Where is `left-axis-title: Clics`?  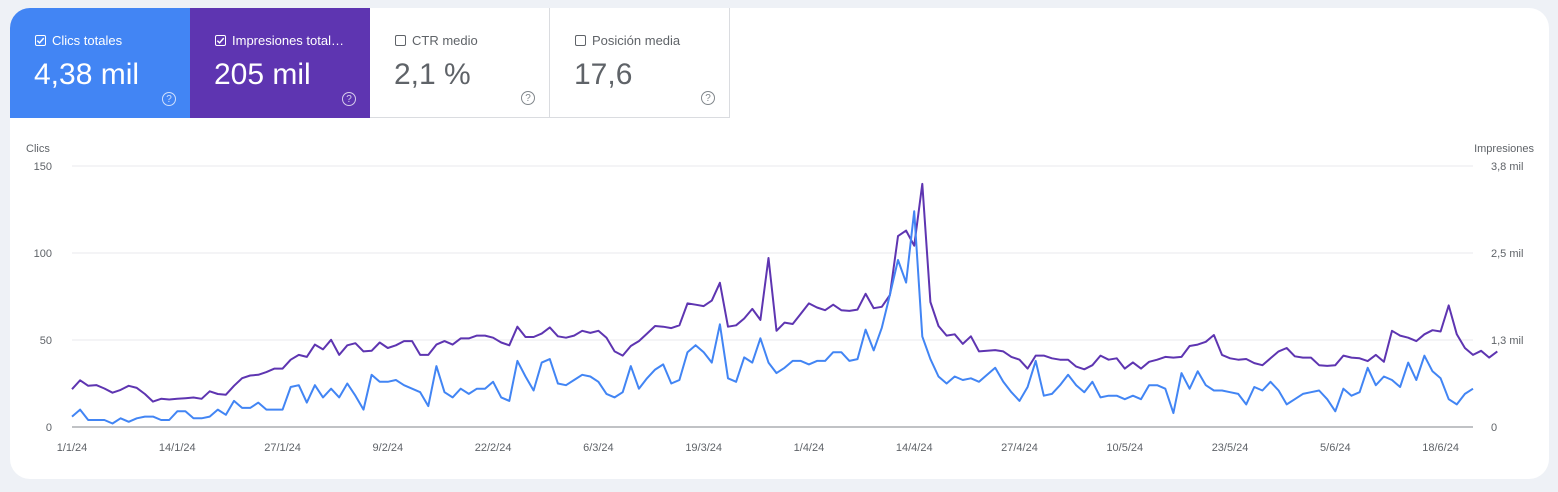
left-axis-title: Clics is located at coordinates (38, 149).